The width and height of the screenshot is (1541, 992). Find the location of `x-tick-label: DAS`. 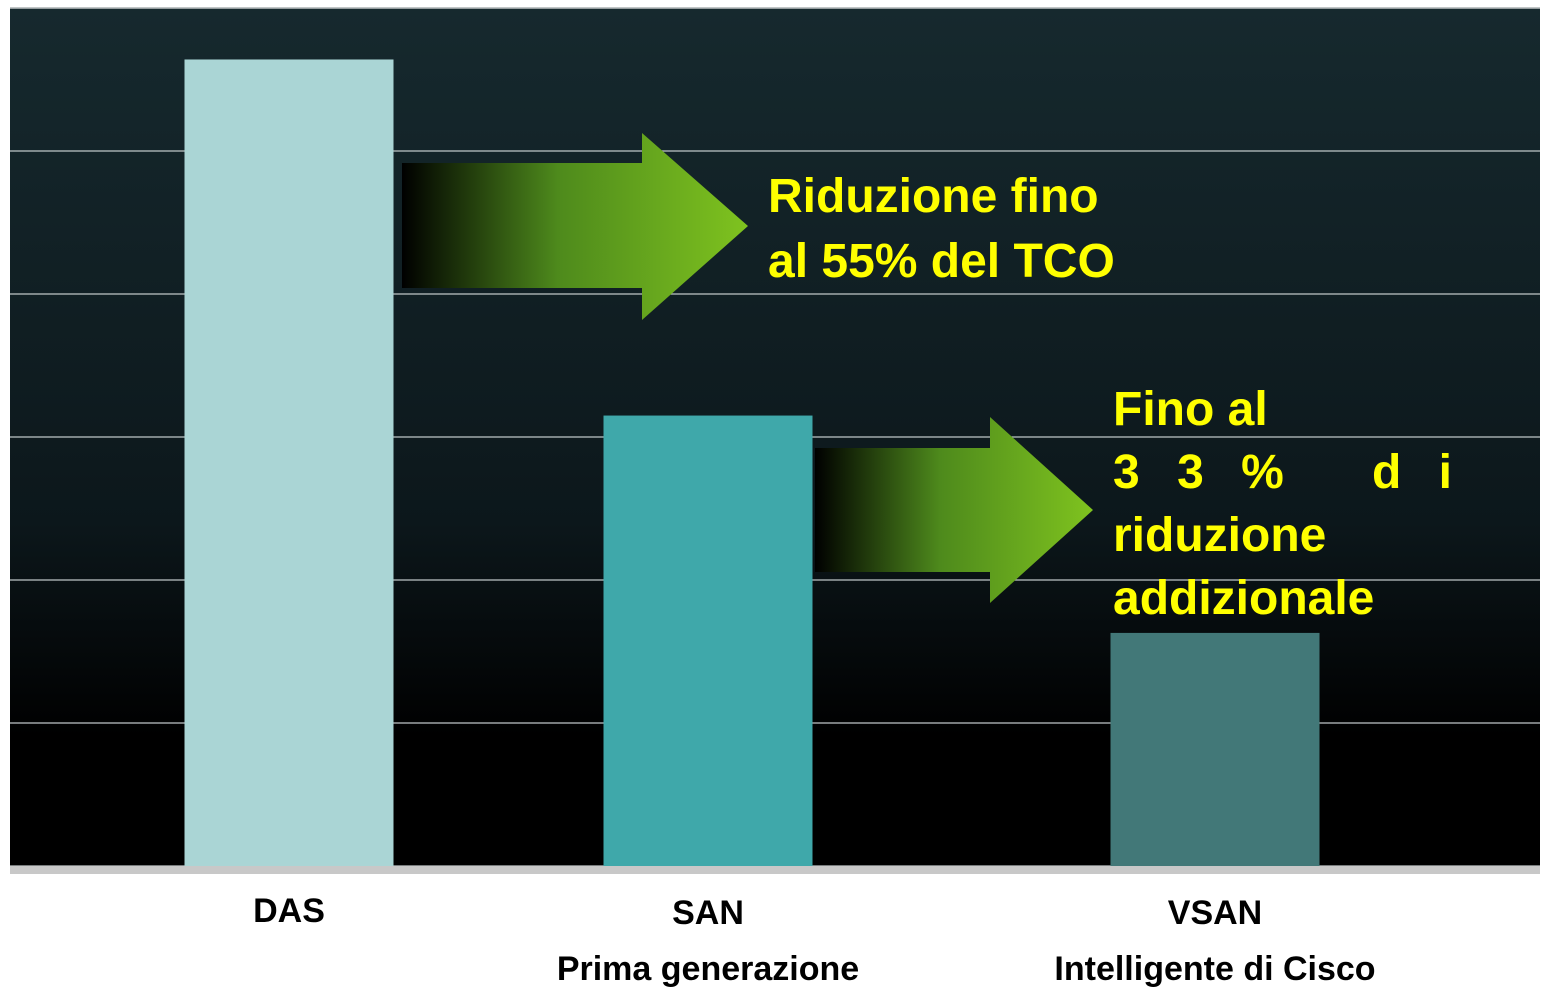

x-tick-label: DAS is located at coordinates (289, 911).